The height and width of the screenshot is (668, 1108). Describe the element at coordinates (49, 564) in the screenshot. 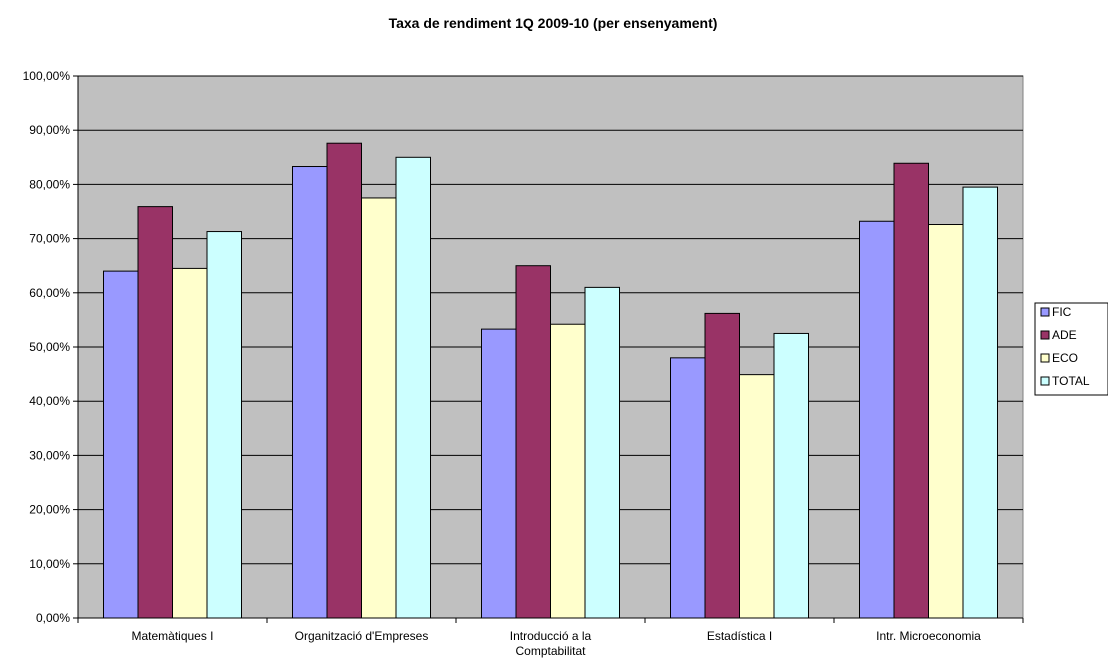

I see `y-tick-label: 10,00%` at that location.